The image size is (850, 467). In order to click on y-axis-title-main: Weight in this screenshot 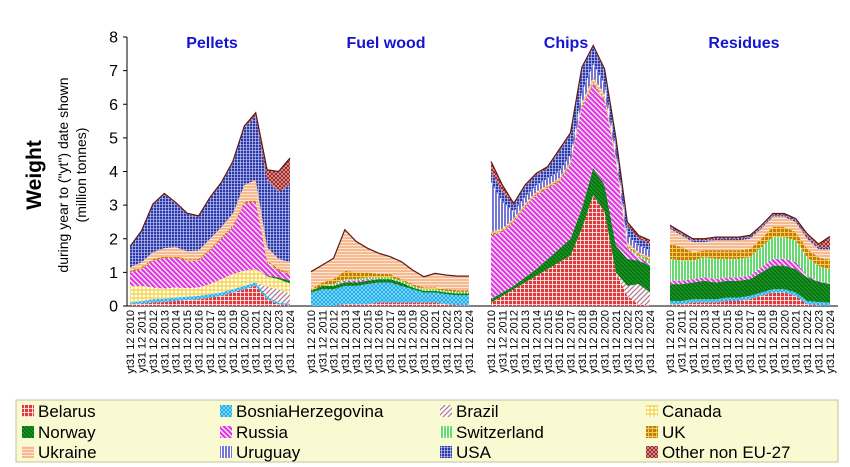, I will do `click(34, 175)`.